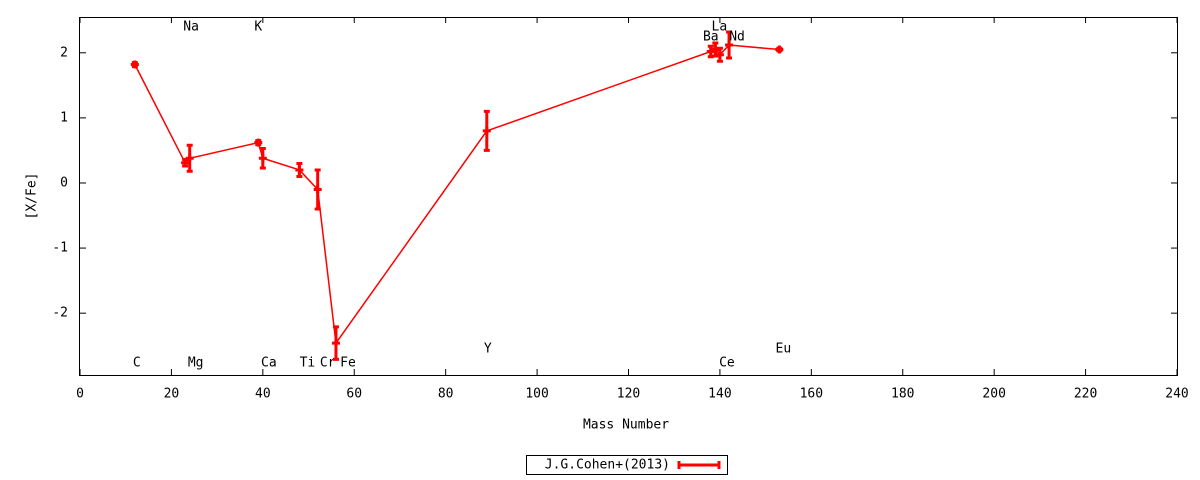 The height and width of the screenshot is (480, 1200). I want to click on x-tick-label: 220, so click(1085, 394).